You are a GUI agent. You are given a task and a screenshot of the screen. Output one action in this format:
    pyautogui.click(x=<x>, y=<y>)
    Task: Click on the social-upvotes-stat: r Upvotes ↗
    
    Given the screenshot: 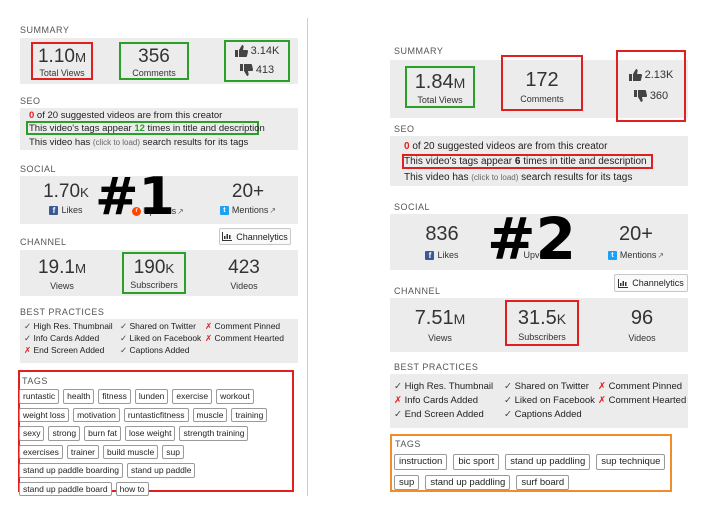 What is the action you would take?
    pyautogui.click(x=158, y=211)
    